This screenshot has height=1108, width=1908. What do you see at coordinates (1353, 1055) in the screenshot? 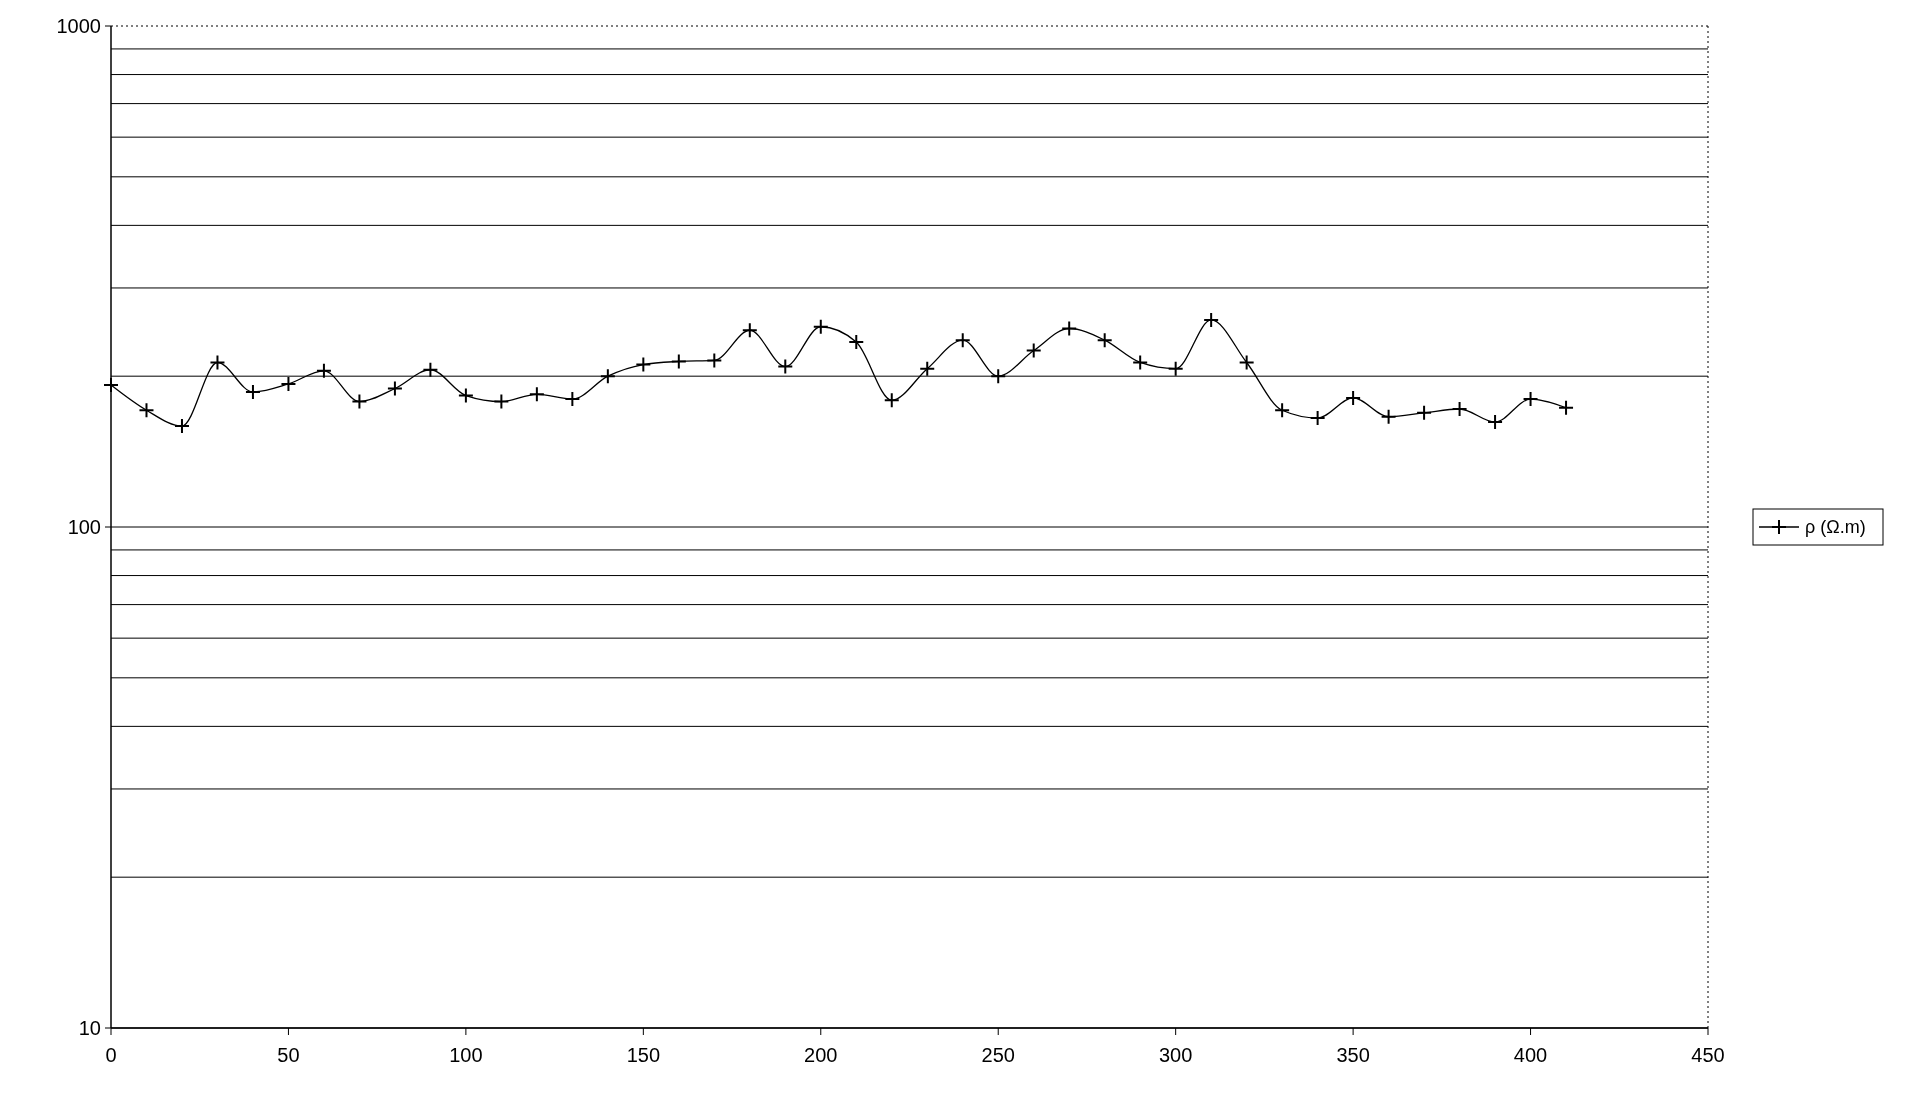
I see `x-tick-label: 350` at bounding box center [1353, 1055].